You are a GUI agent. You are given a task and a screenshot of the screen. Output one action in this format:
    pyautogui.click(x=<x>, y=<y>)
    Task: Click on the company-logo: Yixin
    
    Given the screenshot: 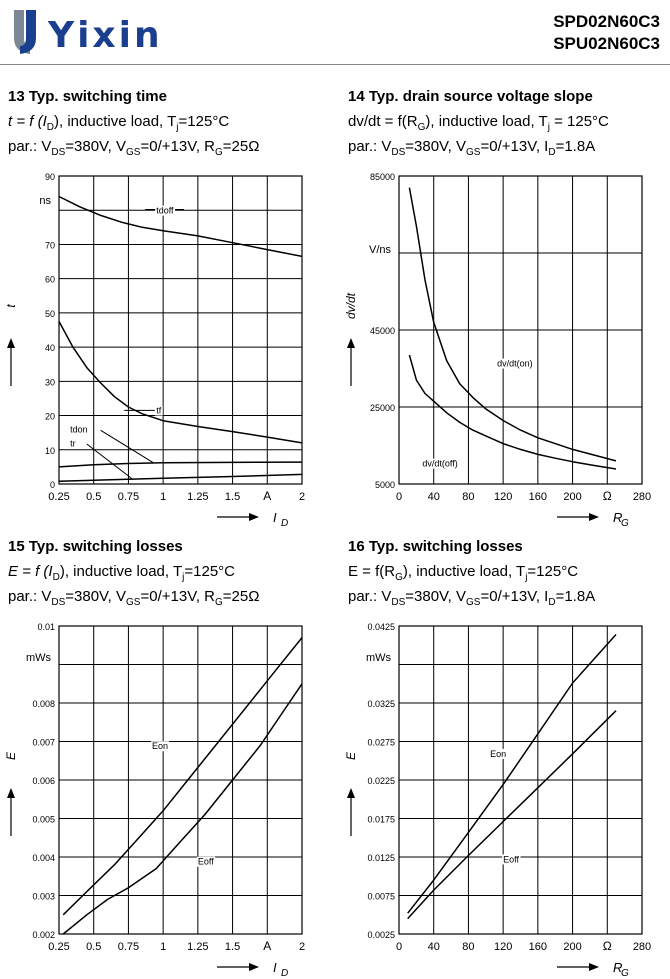 What is the action you would take?
    pyautogui.click(x=88, y=33)
    